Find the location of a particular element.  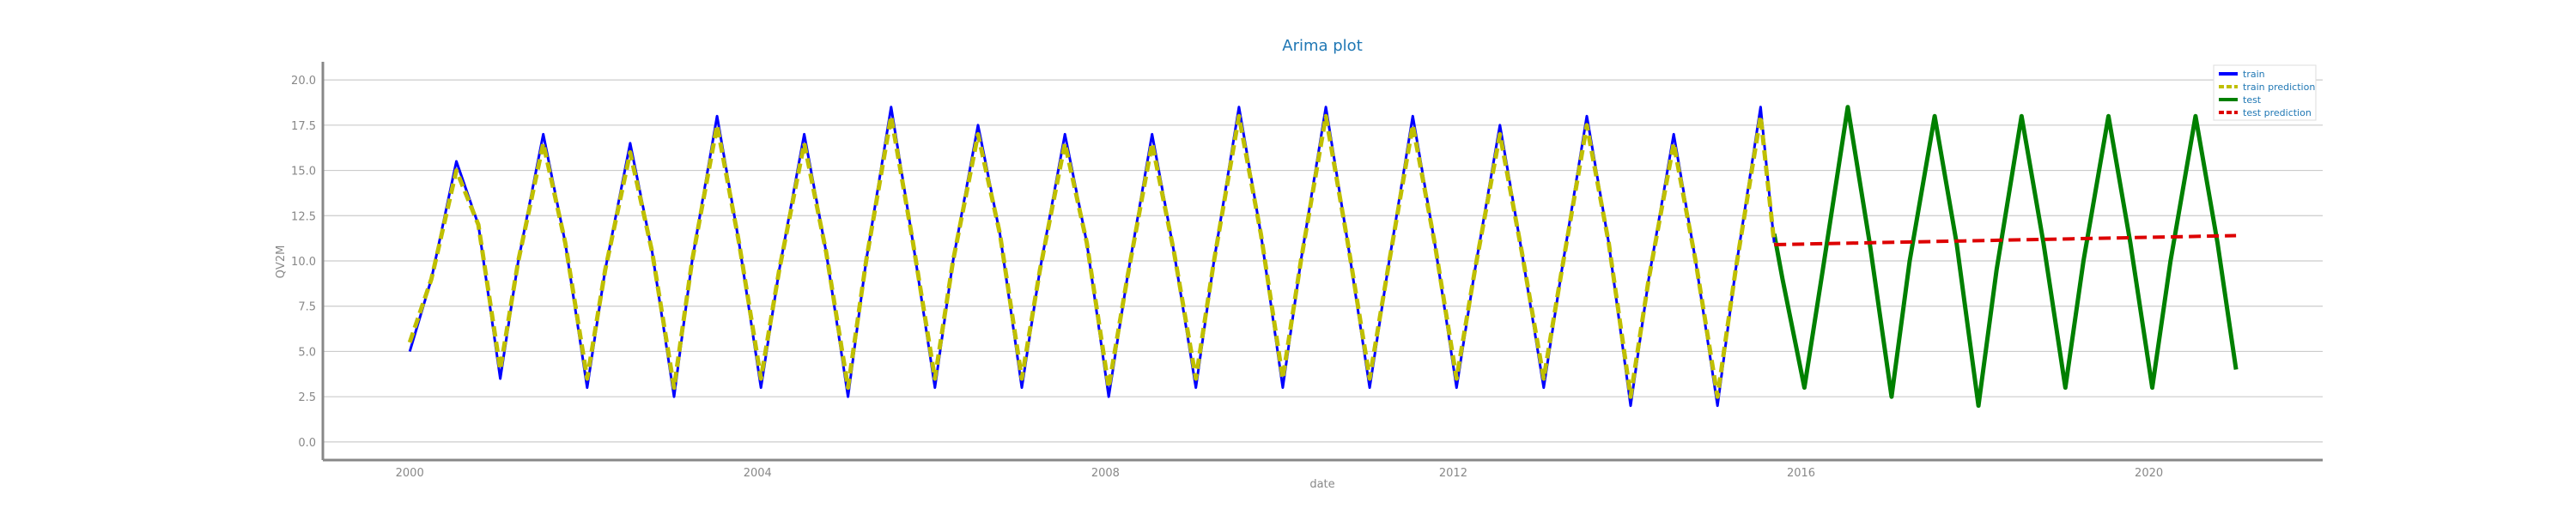

y-axis-ticks: 0.0 2.5 5.0 7.5 10.0 12.5 15.0 17.5 20.0 is located at coordinates (303, 262).